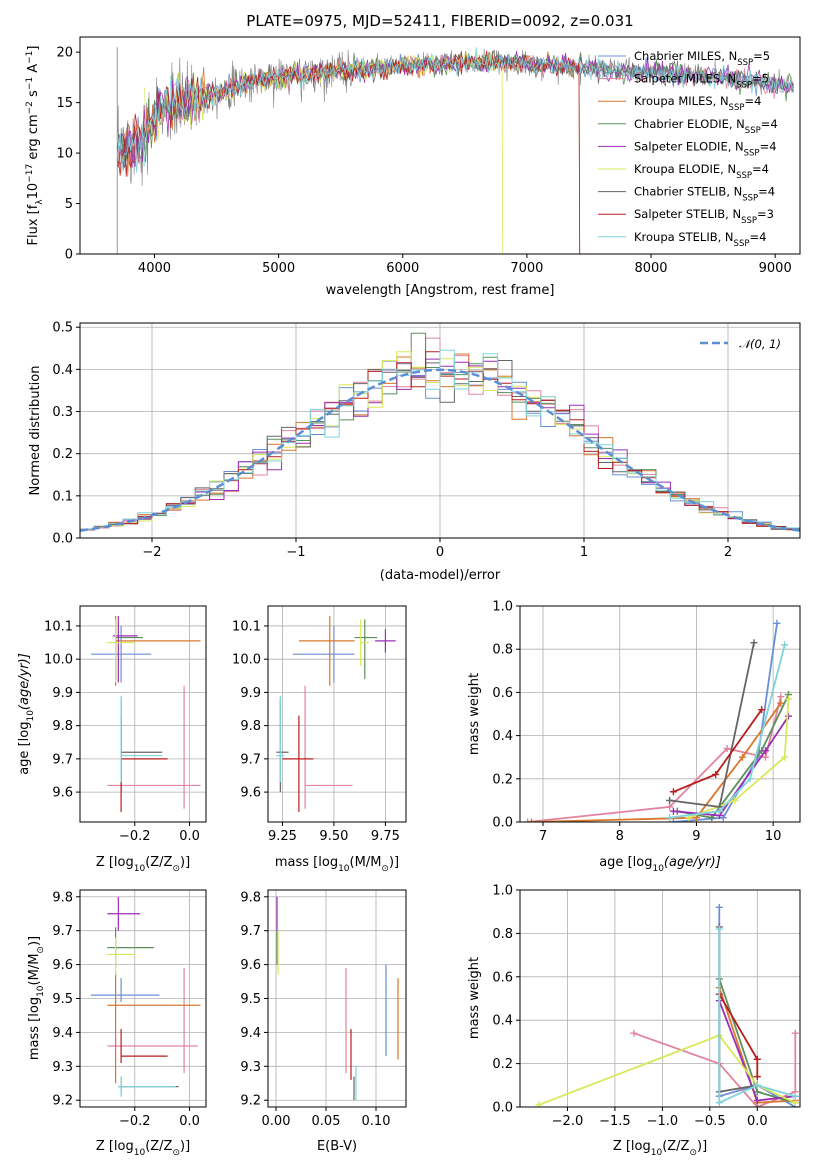 The height and width of the screenshot is (1170, 819). What do you see at coordinates (440, 552) in the screenshot?
I see `residuals-xtick-label: 0` at bounding box center [440, 552].